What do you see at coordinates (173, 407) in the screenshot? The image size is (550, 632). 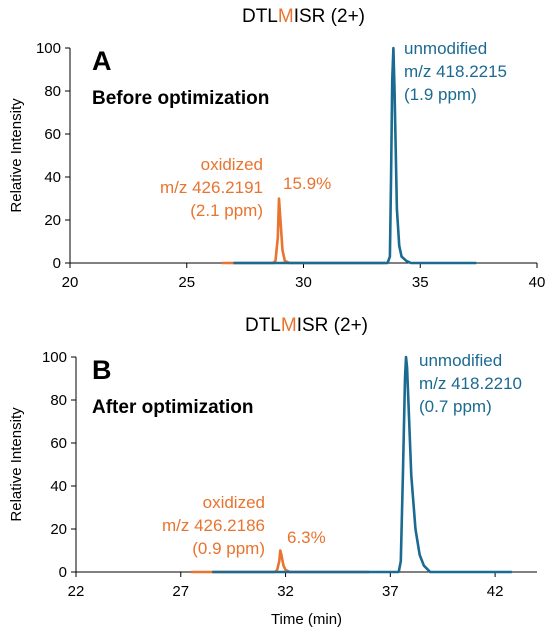 I see `panel-label: After optimization` at bounding box center [173, 407].